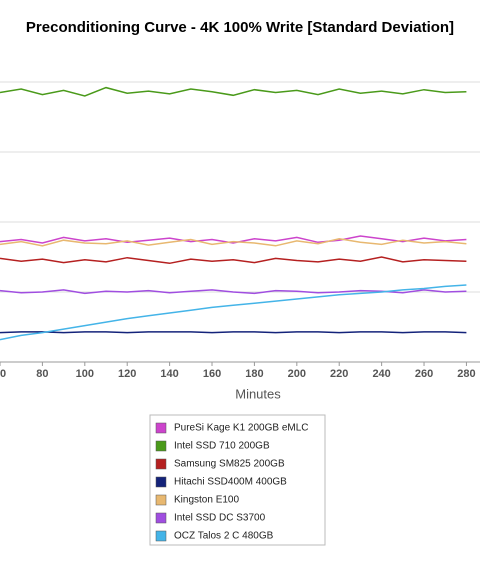 This screenshot has width=480, height=568. Describe the element at coordinates (85, 374) in the screenshot. I see `x-tick-label: 100` at that location.